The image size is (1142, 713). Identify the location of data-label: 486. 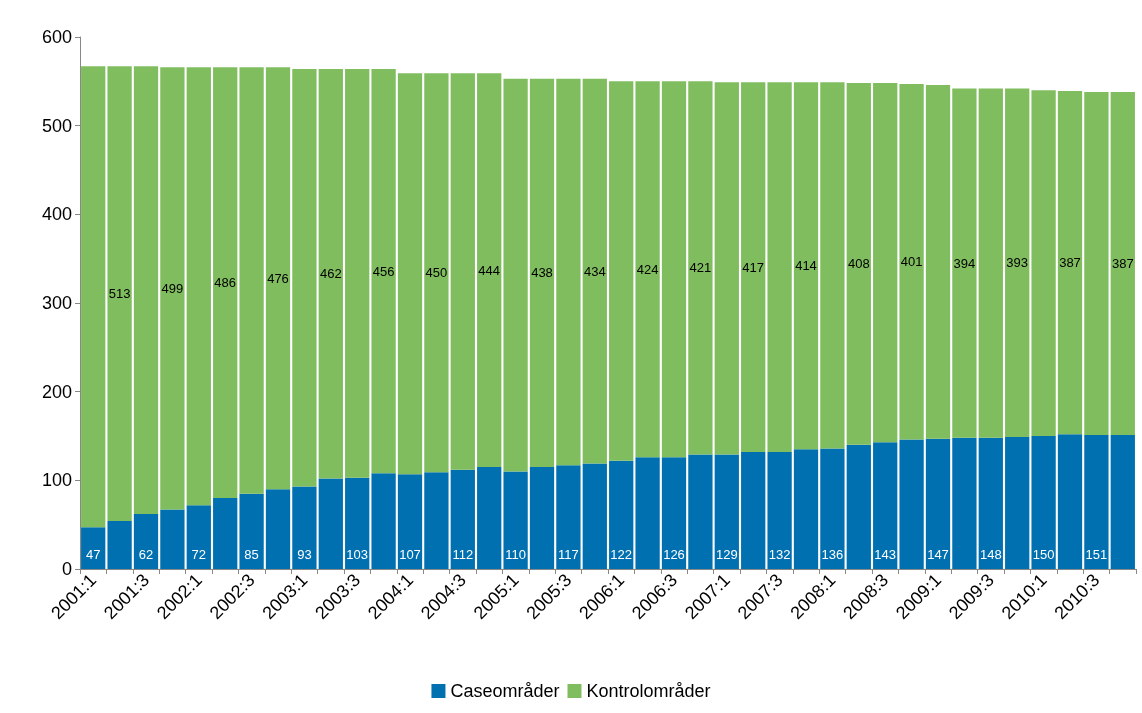
(225, 283).